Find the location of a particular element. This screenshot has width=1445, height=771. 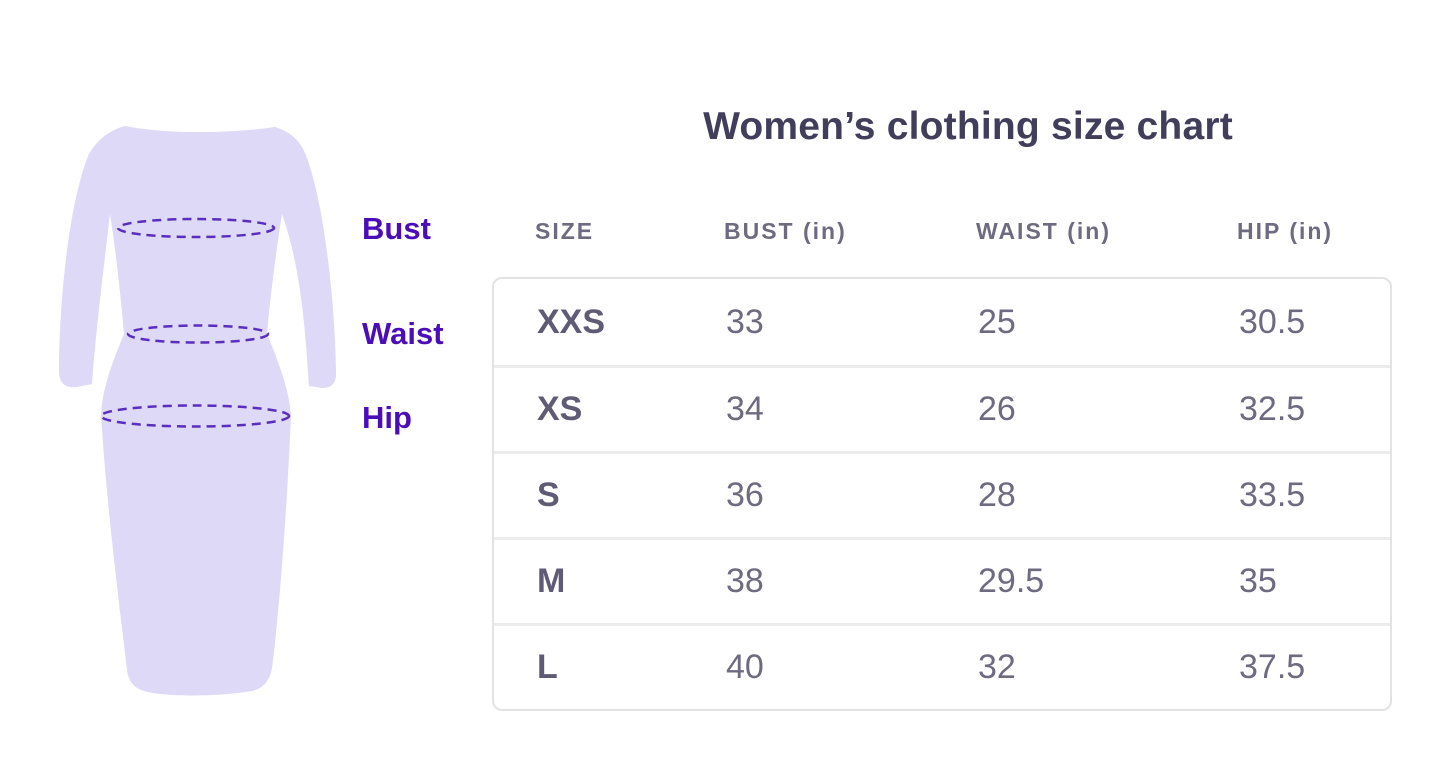

bust-cell: 34 is located at coordinates (745, 409).